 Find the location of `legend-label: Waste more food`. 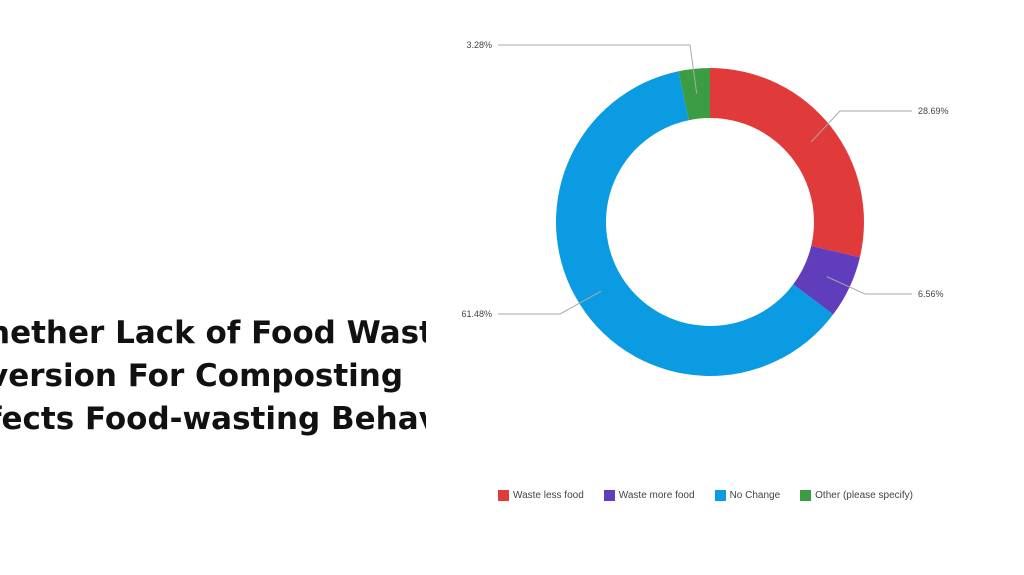

legend-label: Waste more food is located at coordinates (656, 495).